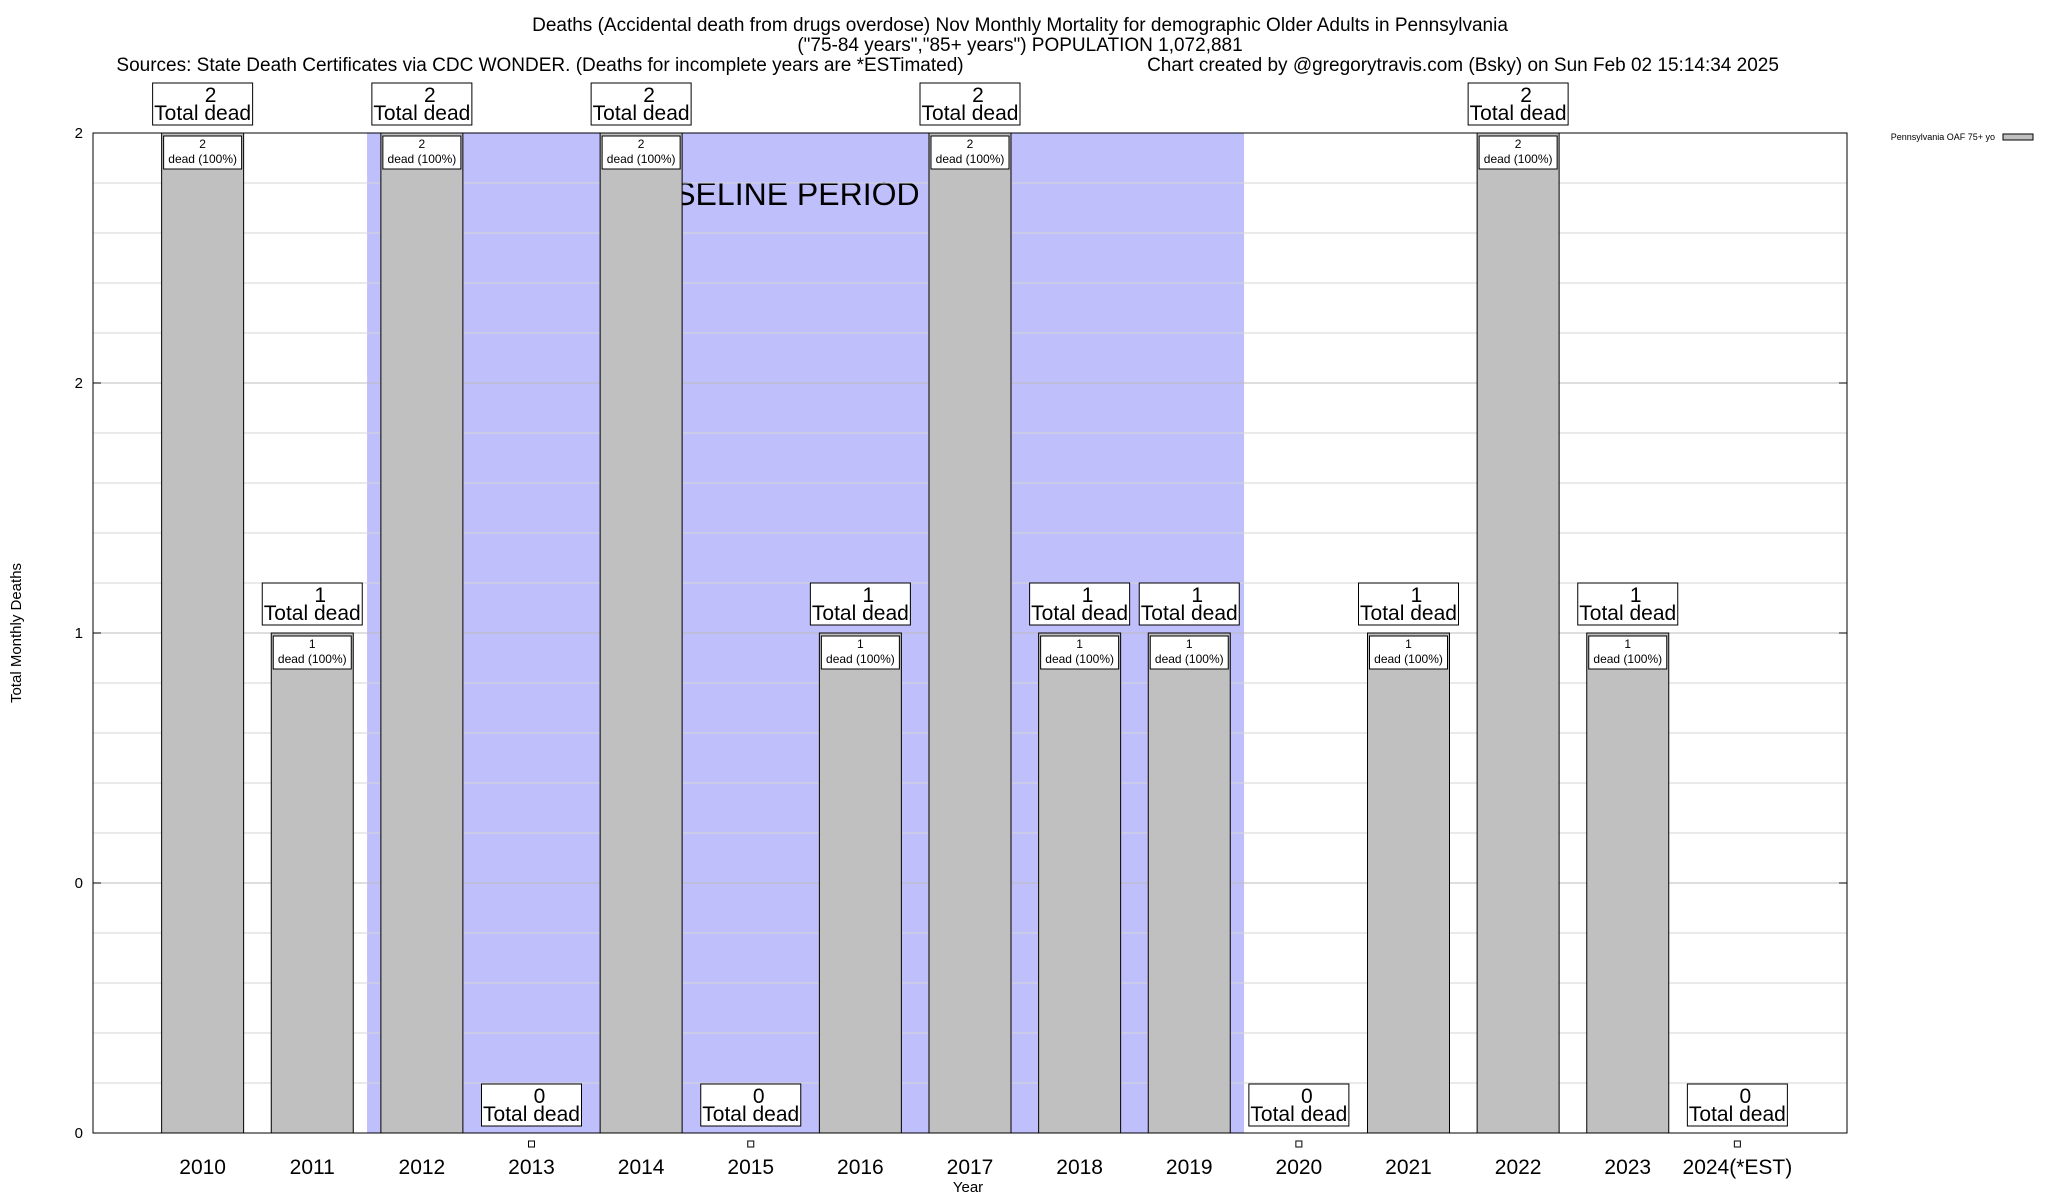  What do you see at coordinates (968, 1187) in the screenshot?
I see `x-axis-label: Year` at bounding box center [968, 1187].